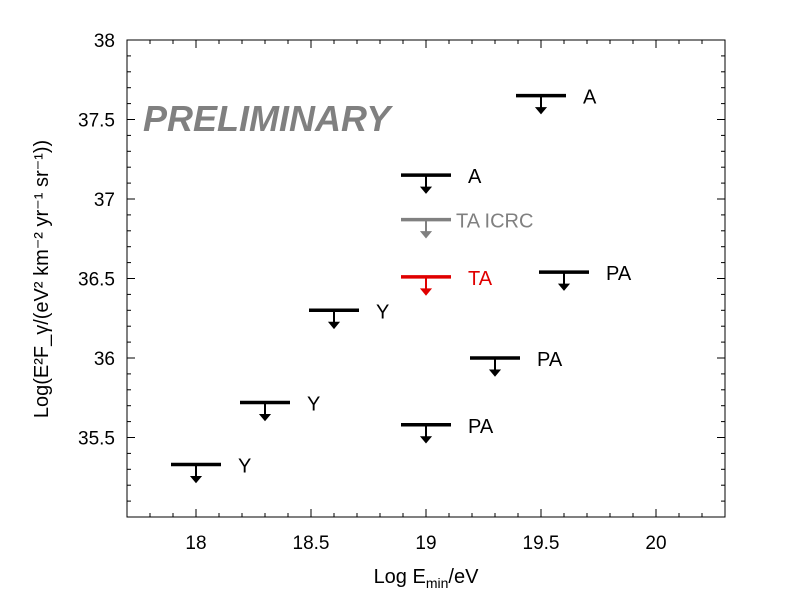 The height and width of the screenshot is (600, 801). What do you see at coordinates (195, 543) in the screenshot?
I see `x-tick-label: 18` at bounding box center [195, 543].